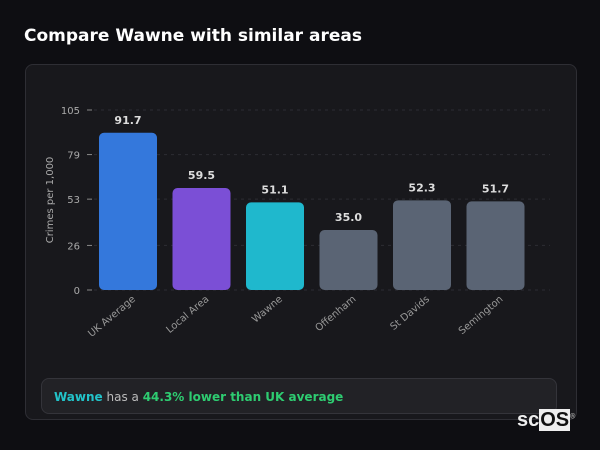  I want to click on y-axis-label: Crimes per 1,000, so click(50, 200).